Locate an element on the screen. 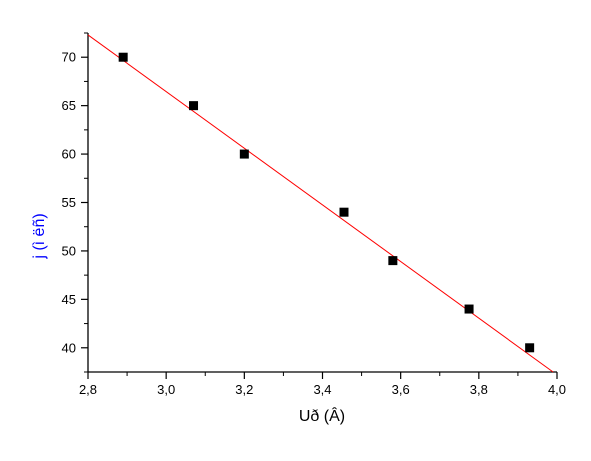  x-tick-label: 3,8 is located at coordinates (479, 389).